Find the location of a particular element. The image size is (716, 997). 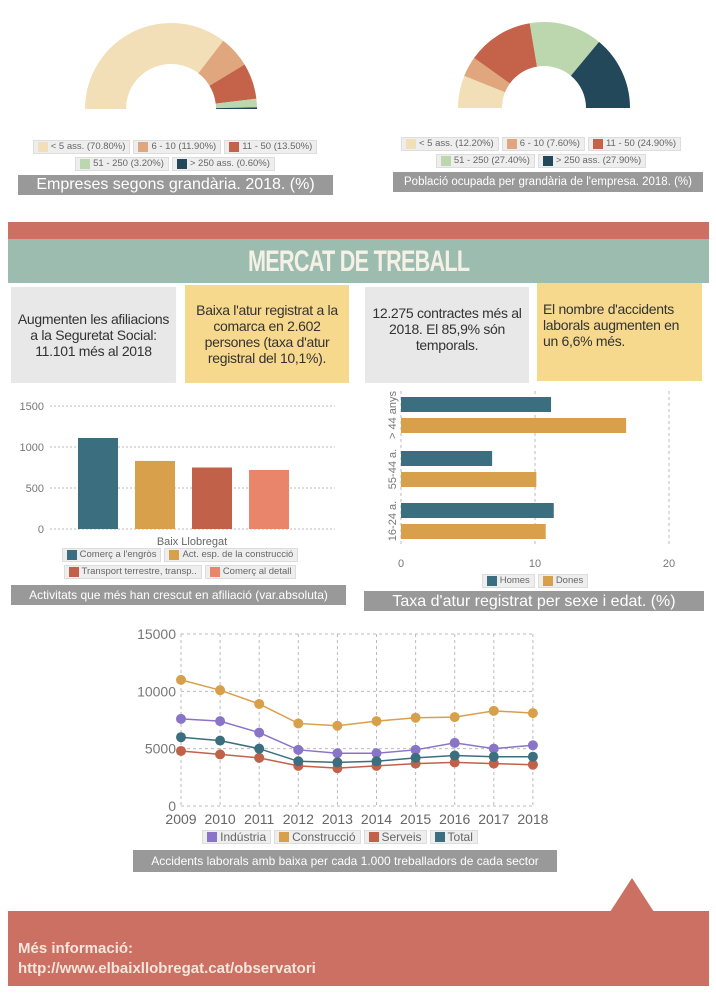

x-tick-label: 2012 is located at coordinates (298, 819).